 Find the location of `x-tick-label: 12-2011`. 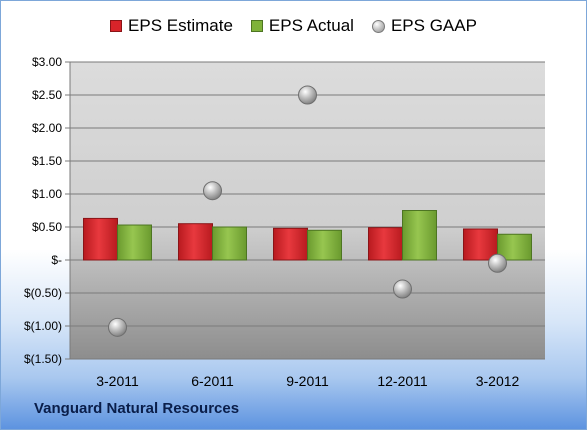

x-tick-label: 12-2011 is located at coordinates (402, 381).